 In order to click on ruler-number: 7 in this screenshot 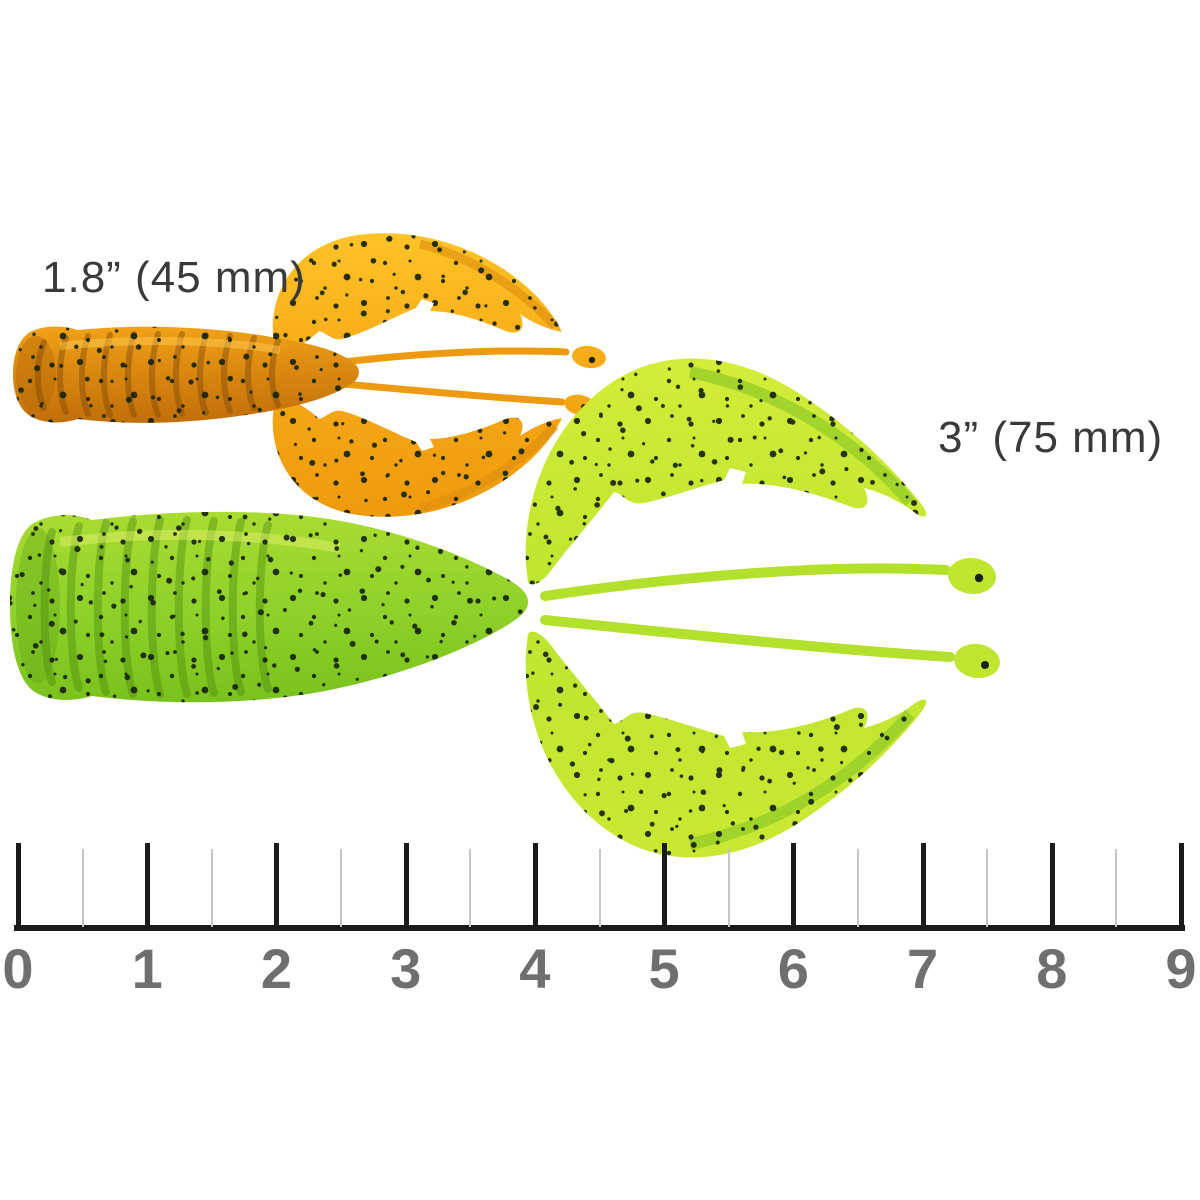, I will do `click(922, 968)`.